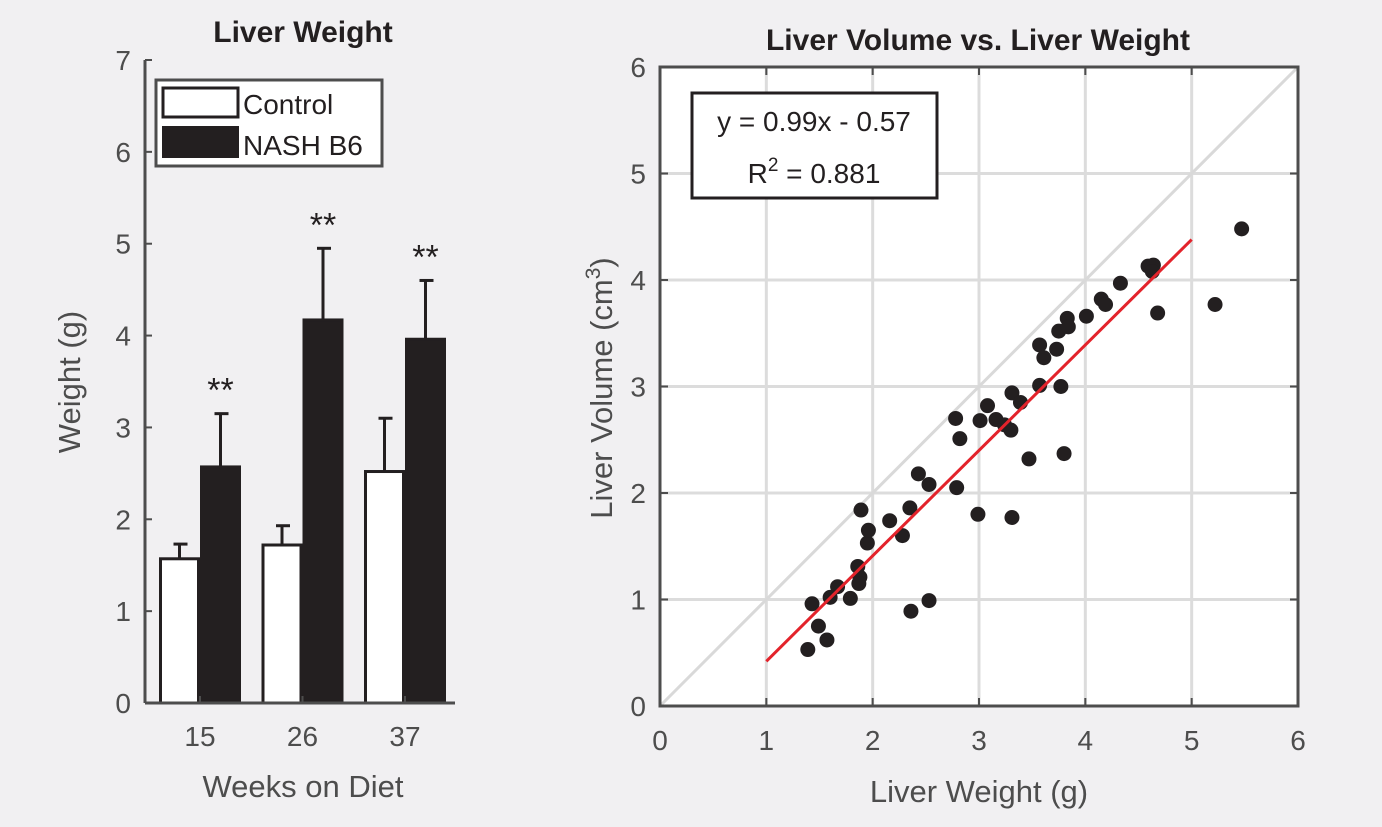 The image size is (1382, 827). Describe the element at coordinates (288, 104) in the screenshot. I see `legend-label-control: Control` at that location.